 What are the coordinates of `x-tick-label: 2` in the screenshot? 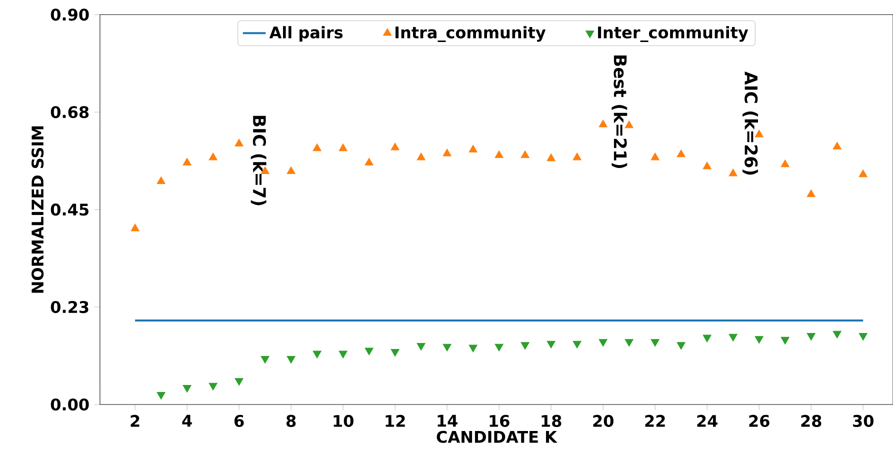 It's located at (135, 420).